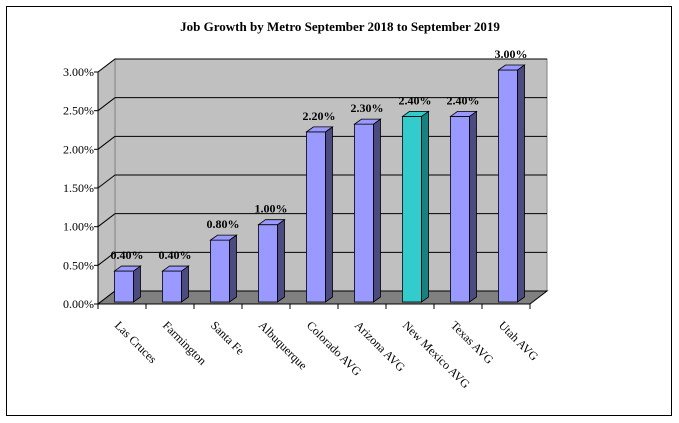 The width and height of the screenshot is (679, 423). Describe the element at coordinates (78, 111) in the screenshot. I see `y-tick-label: 2.50%` at that location.